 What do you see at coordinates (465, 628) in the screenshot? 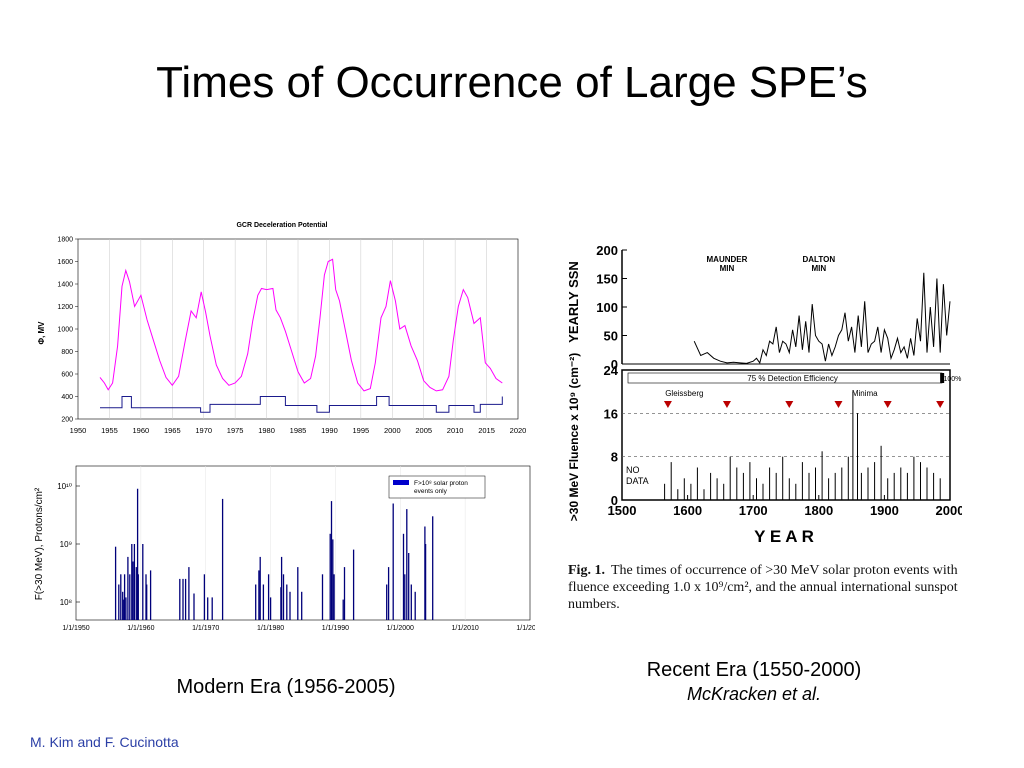
I see `spe-x-tick-label: 1/1/2010` at bounding box center [465, 628].